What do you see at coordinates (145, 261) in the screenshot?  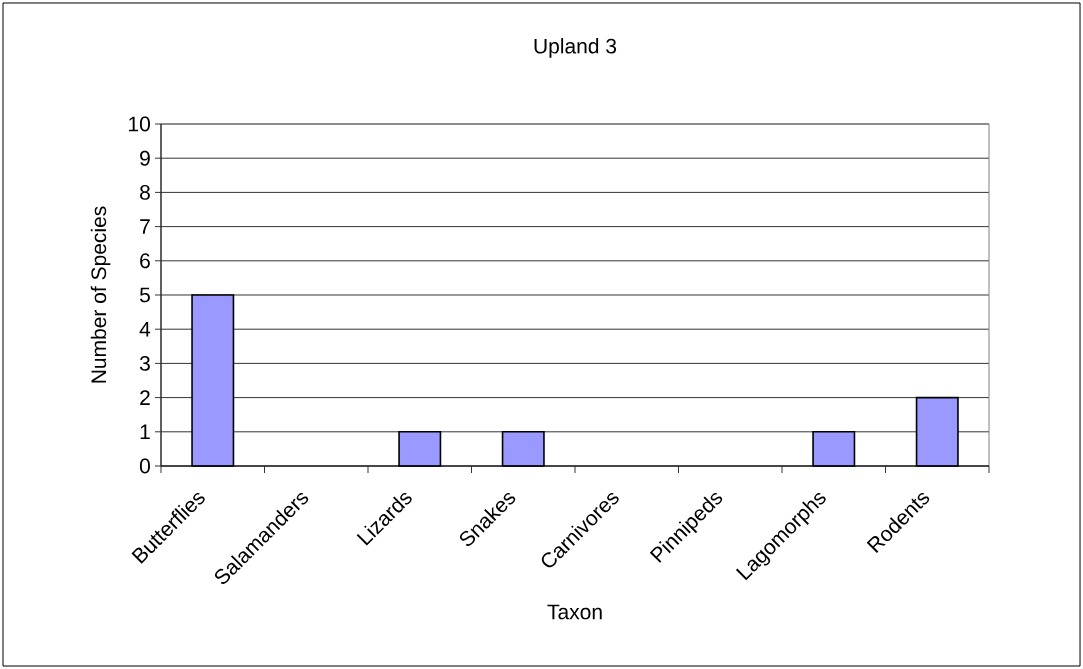 I see `y-tick-label: 6` at bounding box center [145, 261].